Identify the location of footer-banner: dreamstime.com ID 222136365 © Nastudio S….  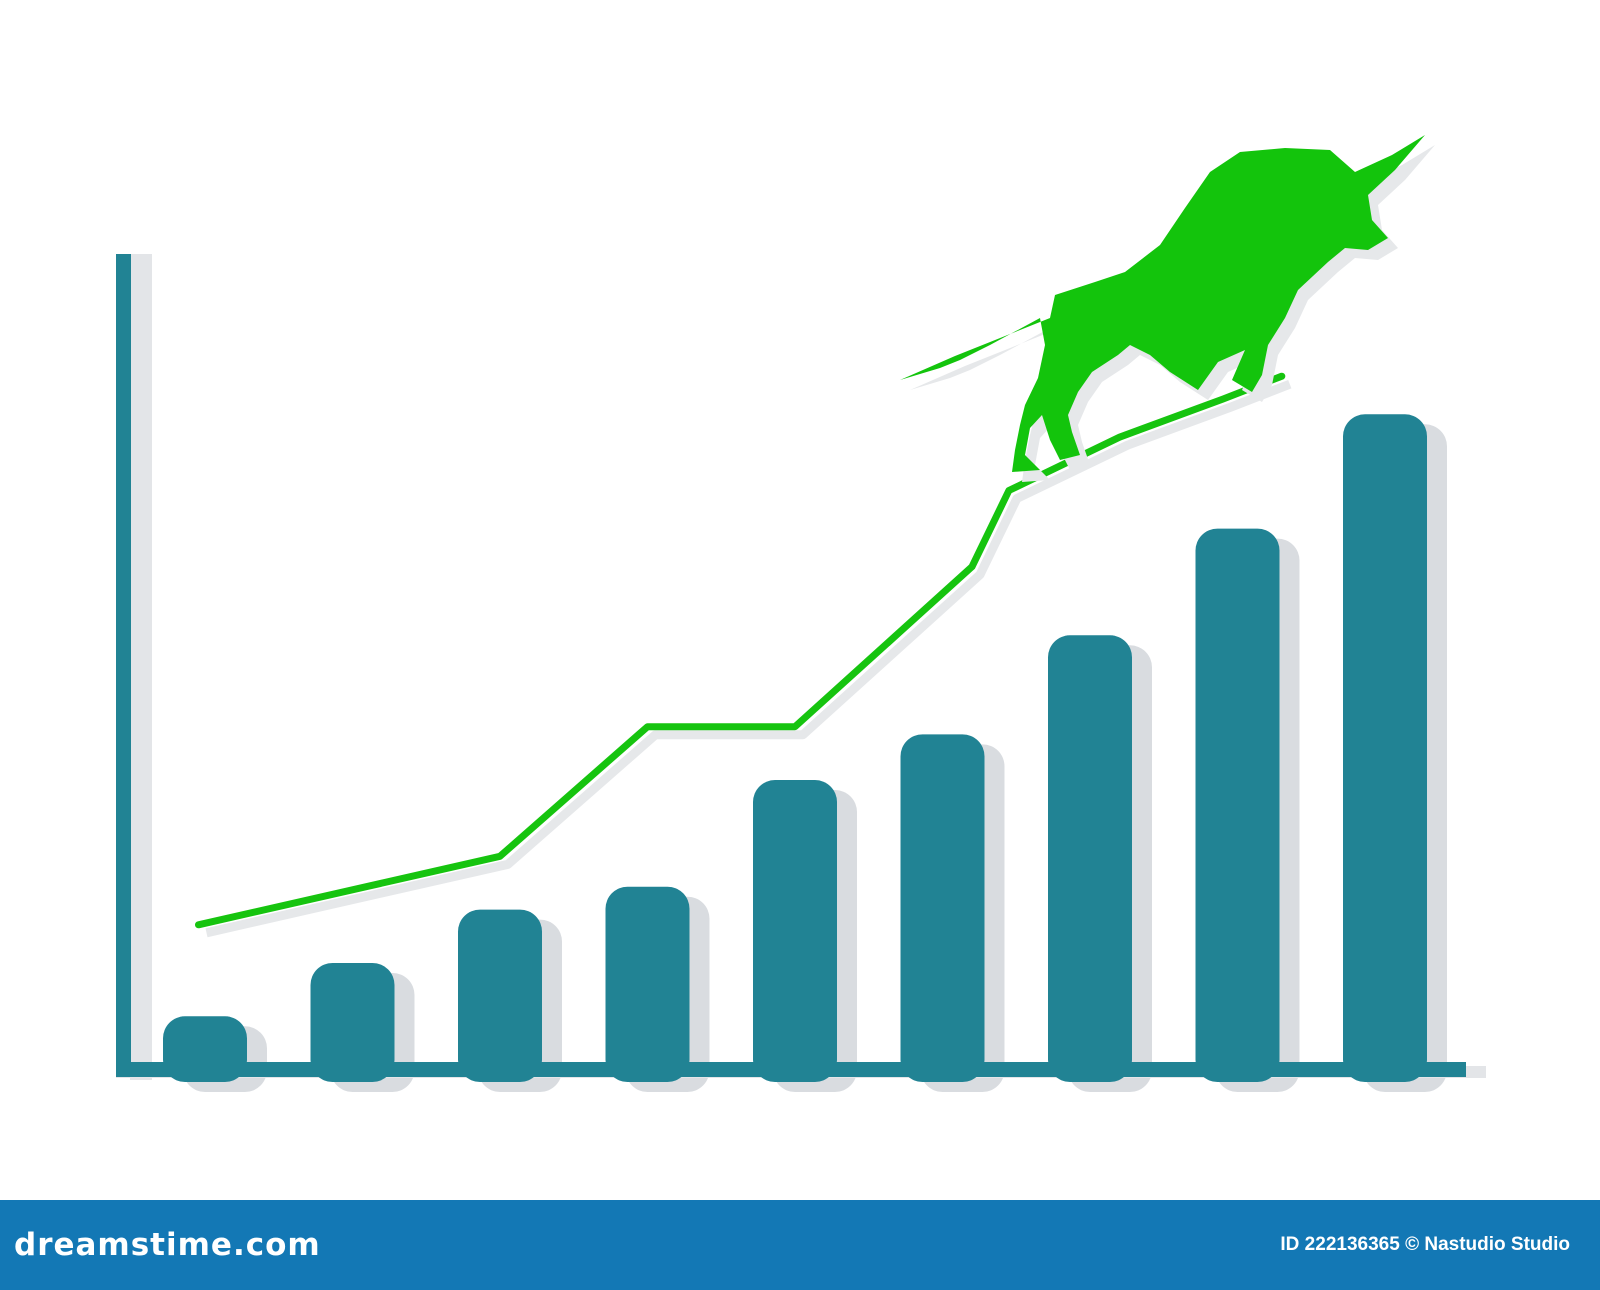
(800, 1245).